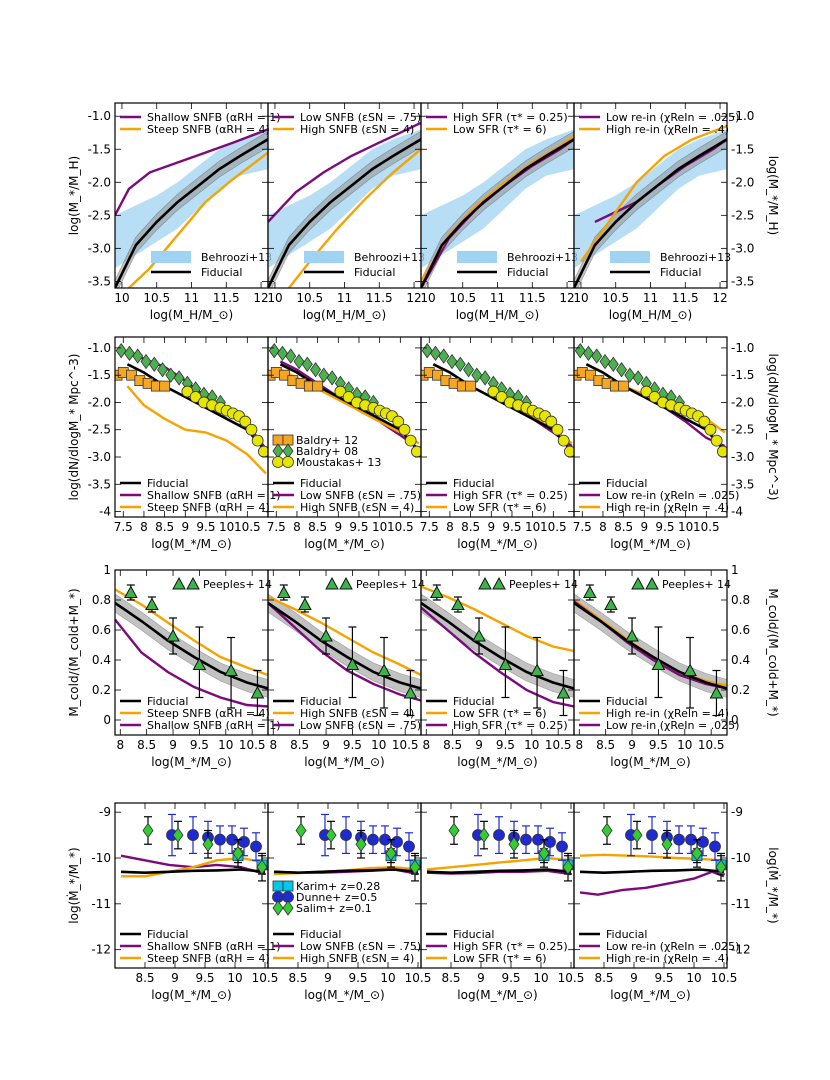  What do you see at coordinates (497, 315) in the screenshot?
I see `x-axis-label: log(M_H/M_⊙)` at bounding box center [497, 315].